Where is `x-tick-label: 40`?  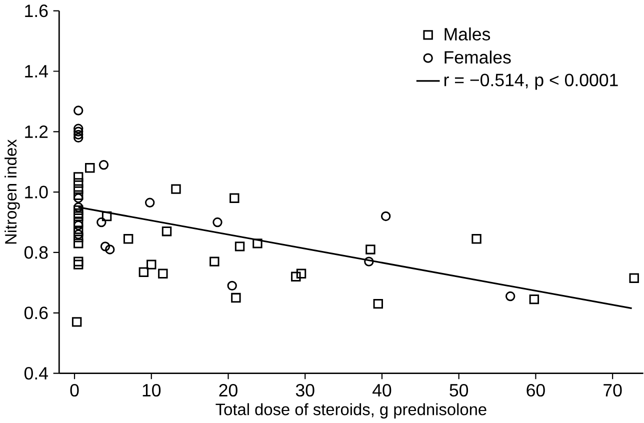
x-tick-label: 40 is located at coordinates (382, 390).